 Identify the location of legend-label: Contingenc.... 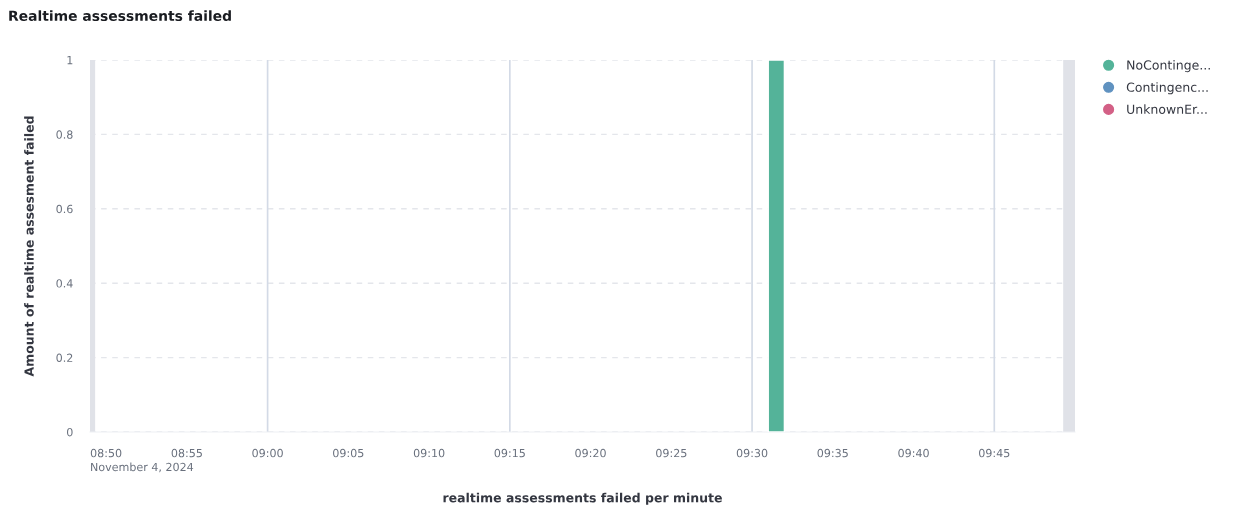
(1167, 88).